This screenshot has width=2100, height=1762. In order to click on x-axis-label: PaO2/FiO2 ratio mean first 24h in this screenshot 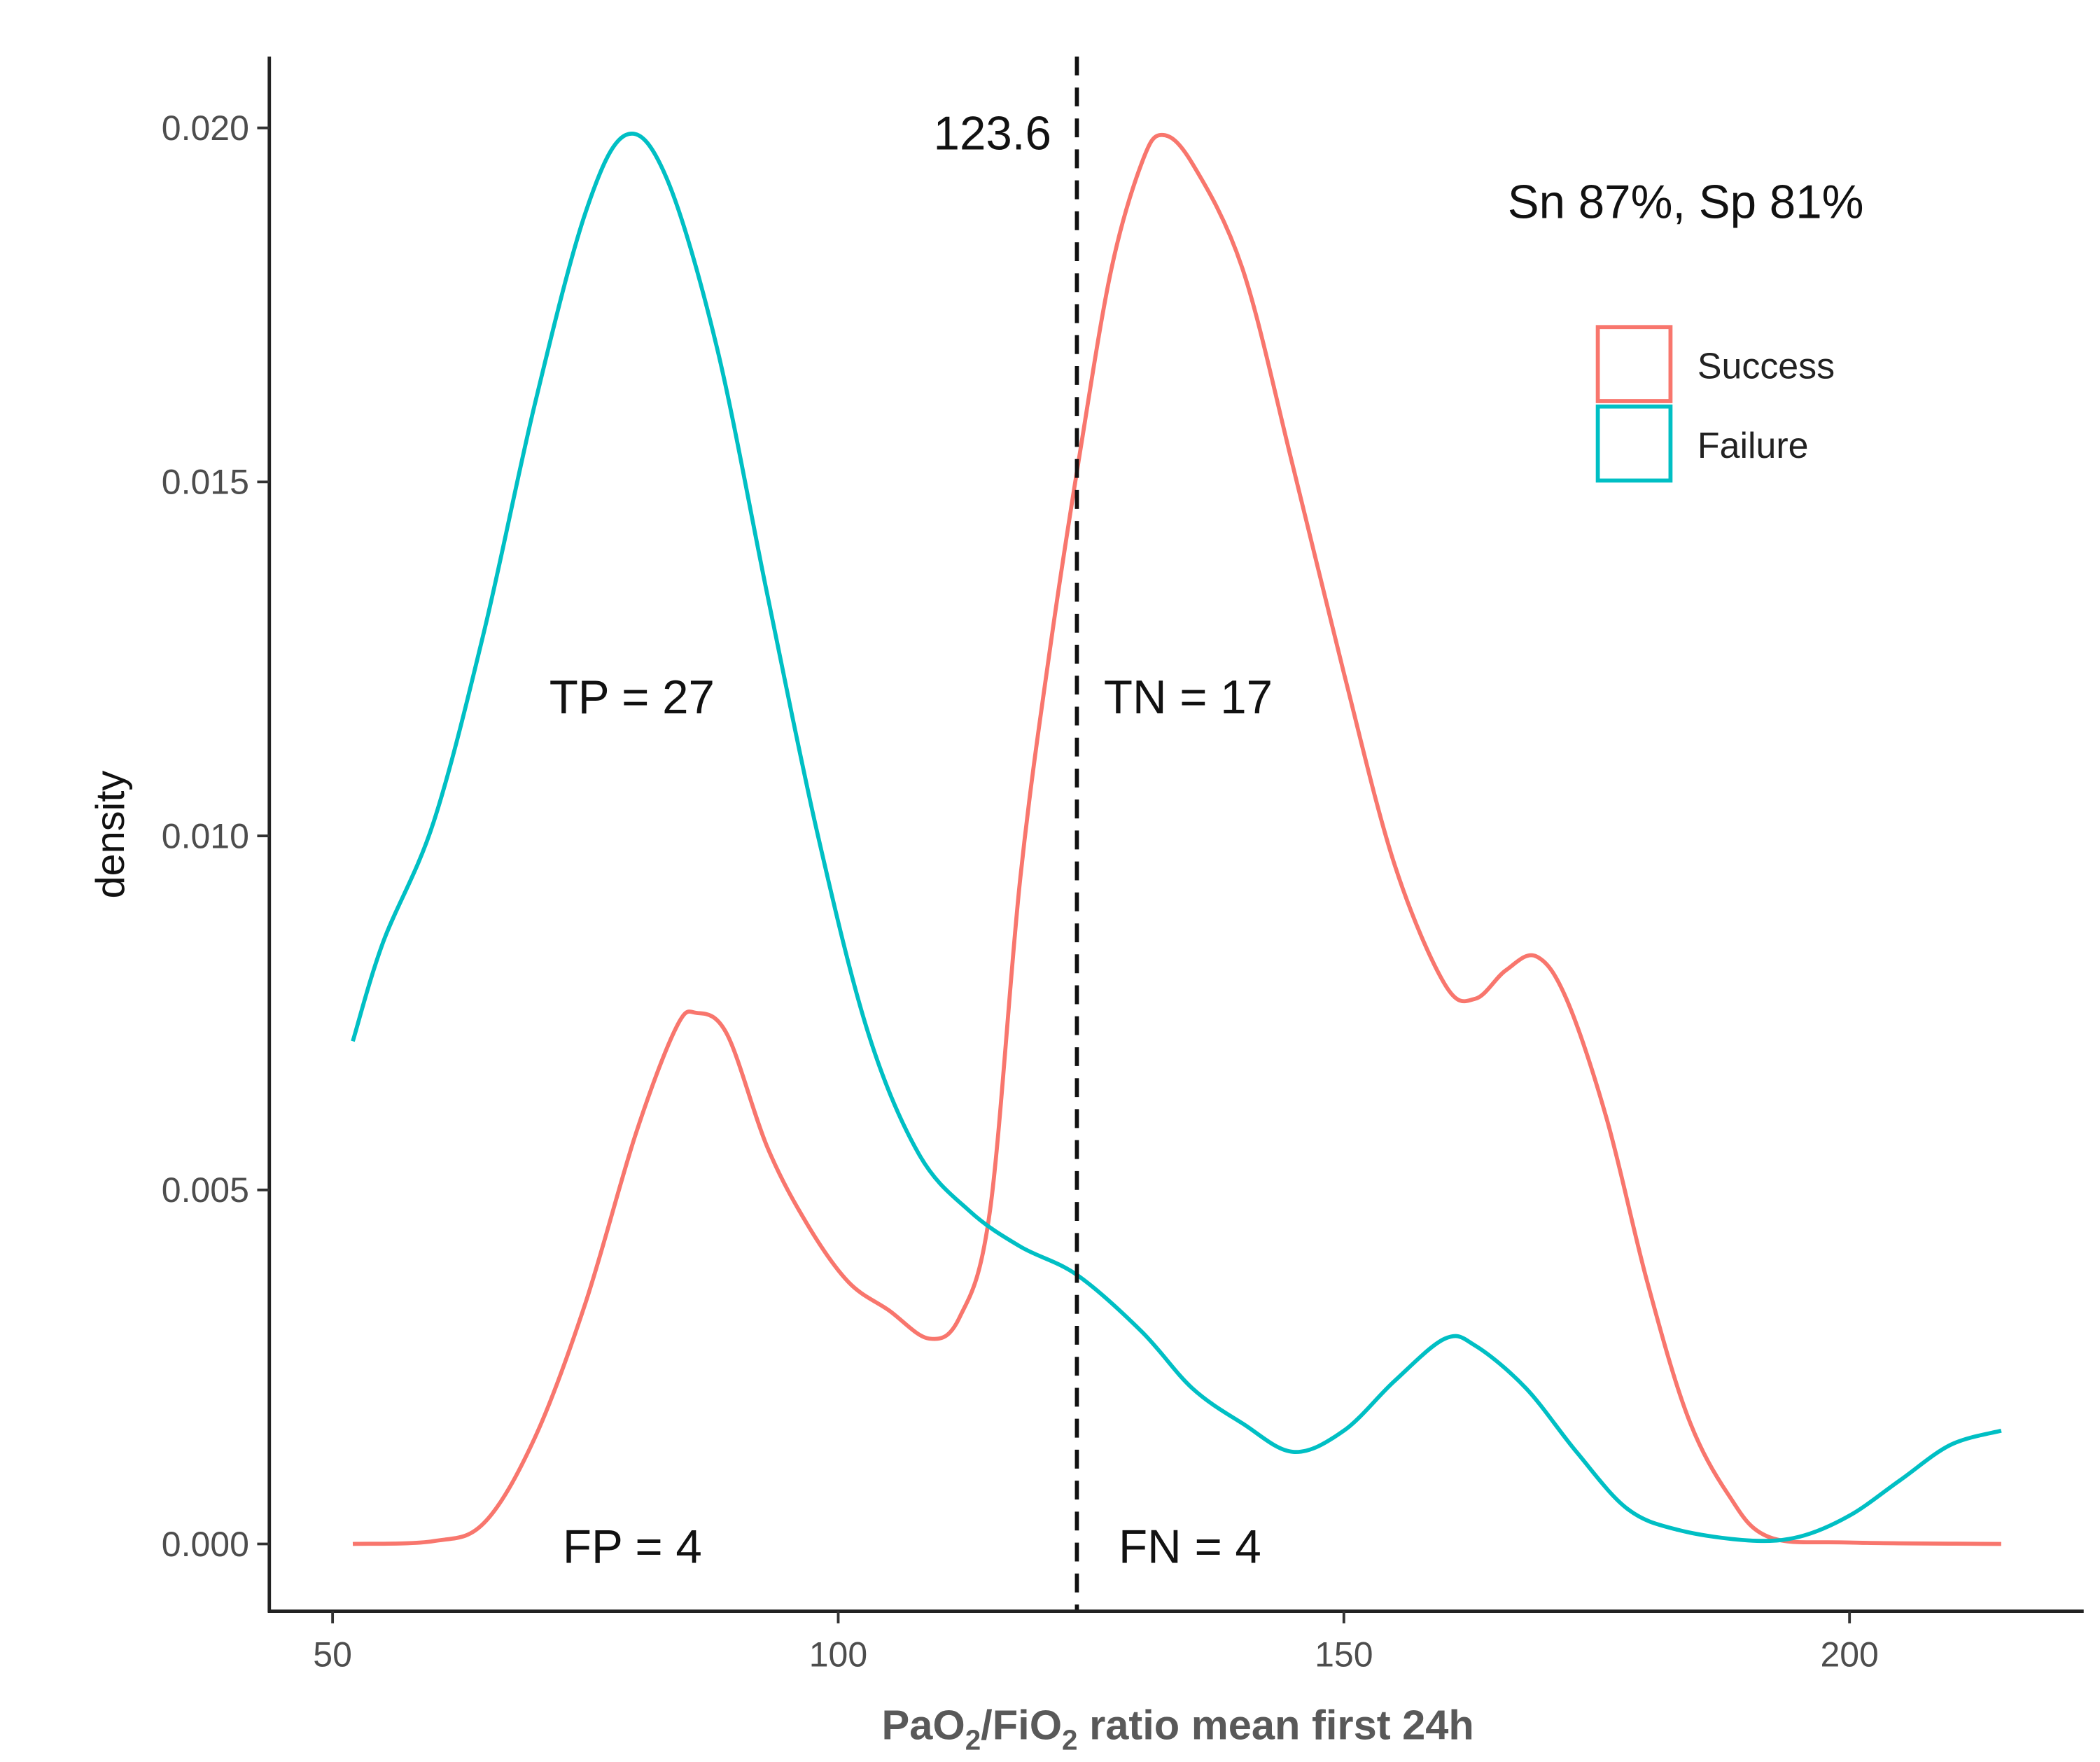, I will do `click(1177, 1729)`.